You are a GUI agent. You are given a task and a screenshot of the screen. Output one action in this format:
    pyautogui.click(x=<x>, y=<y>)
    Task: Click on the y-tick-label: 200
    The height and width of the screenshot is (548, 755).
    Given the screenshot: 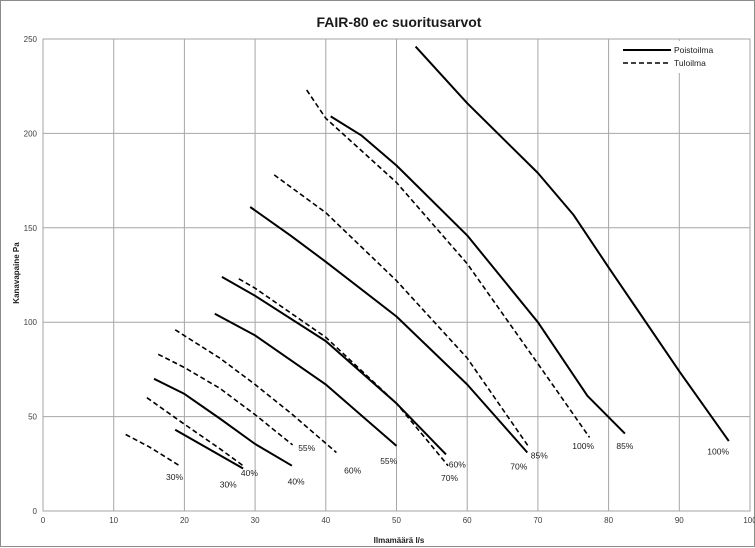 What is the action you would take?
    pyautogui.click(x=31, y=133)
    